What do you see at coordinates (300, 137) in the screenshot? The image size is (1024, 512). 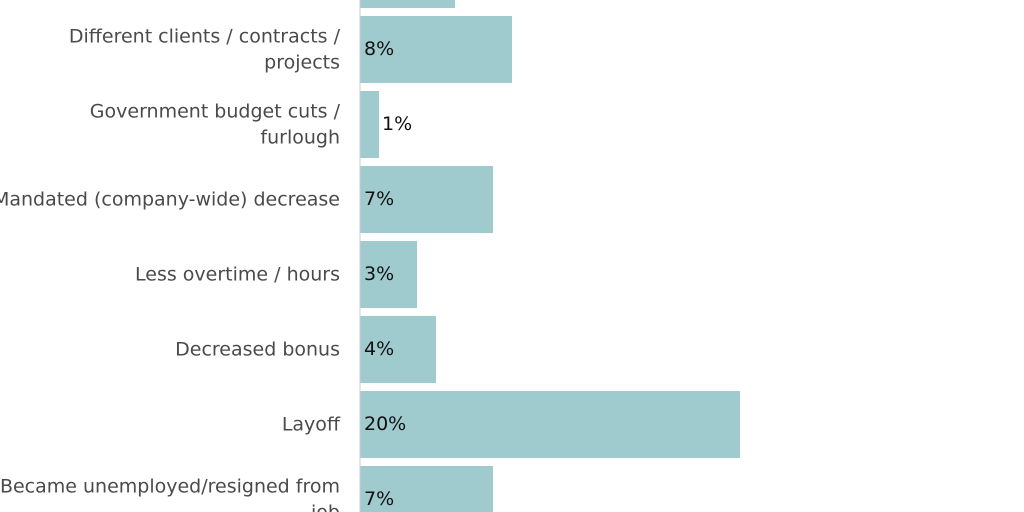 I see `category-label-line: furlough` at bounding box center [300, 137].